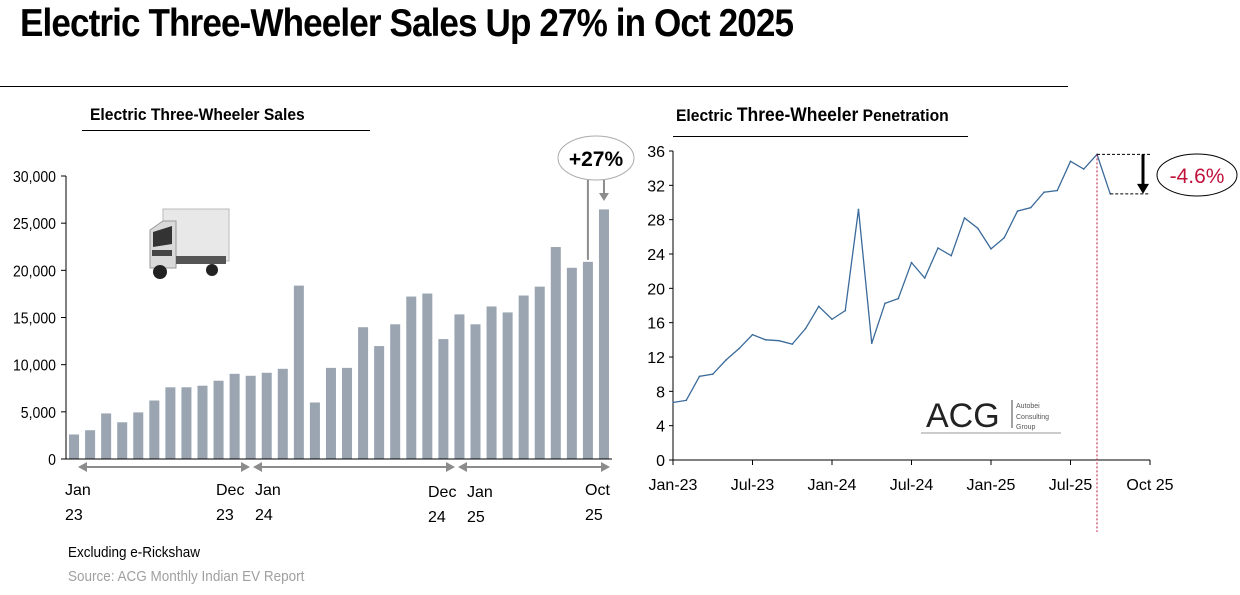 This screenshot has width=1240, height=595. What do you see at coordinates (197, 114) in the screenshot?
I see `bar-chart-title: Electric Three-Wheeler Sales` at bounding box center [197, 114].